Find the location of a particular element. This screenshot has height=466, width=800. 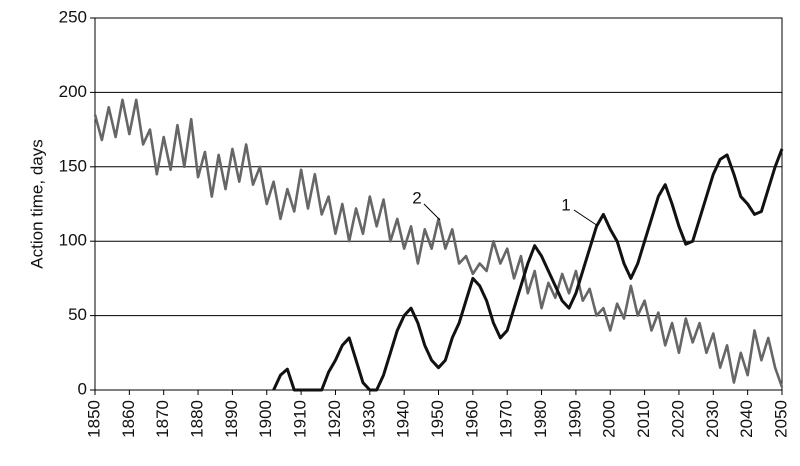

x-tick-label: 2040 is located at coordinates (746, 419).